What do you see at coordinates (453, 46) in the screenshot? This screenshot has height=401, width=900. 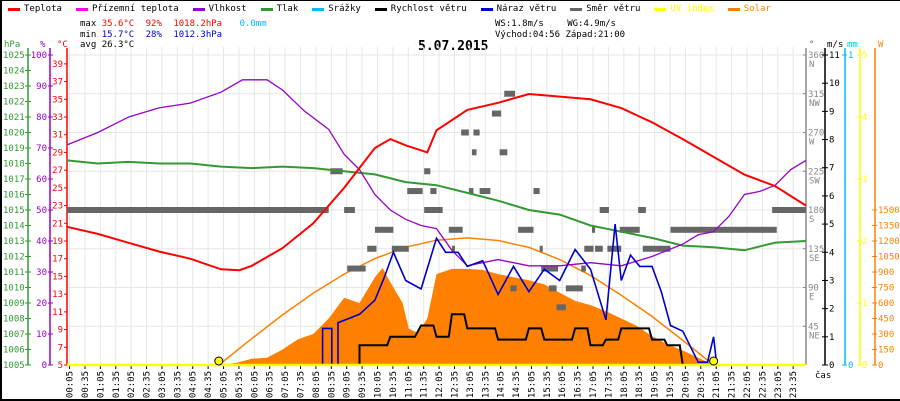 I see `chart-title: 5.07.2015` at bounding box center [453, 46].